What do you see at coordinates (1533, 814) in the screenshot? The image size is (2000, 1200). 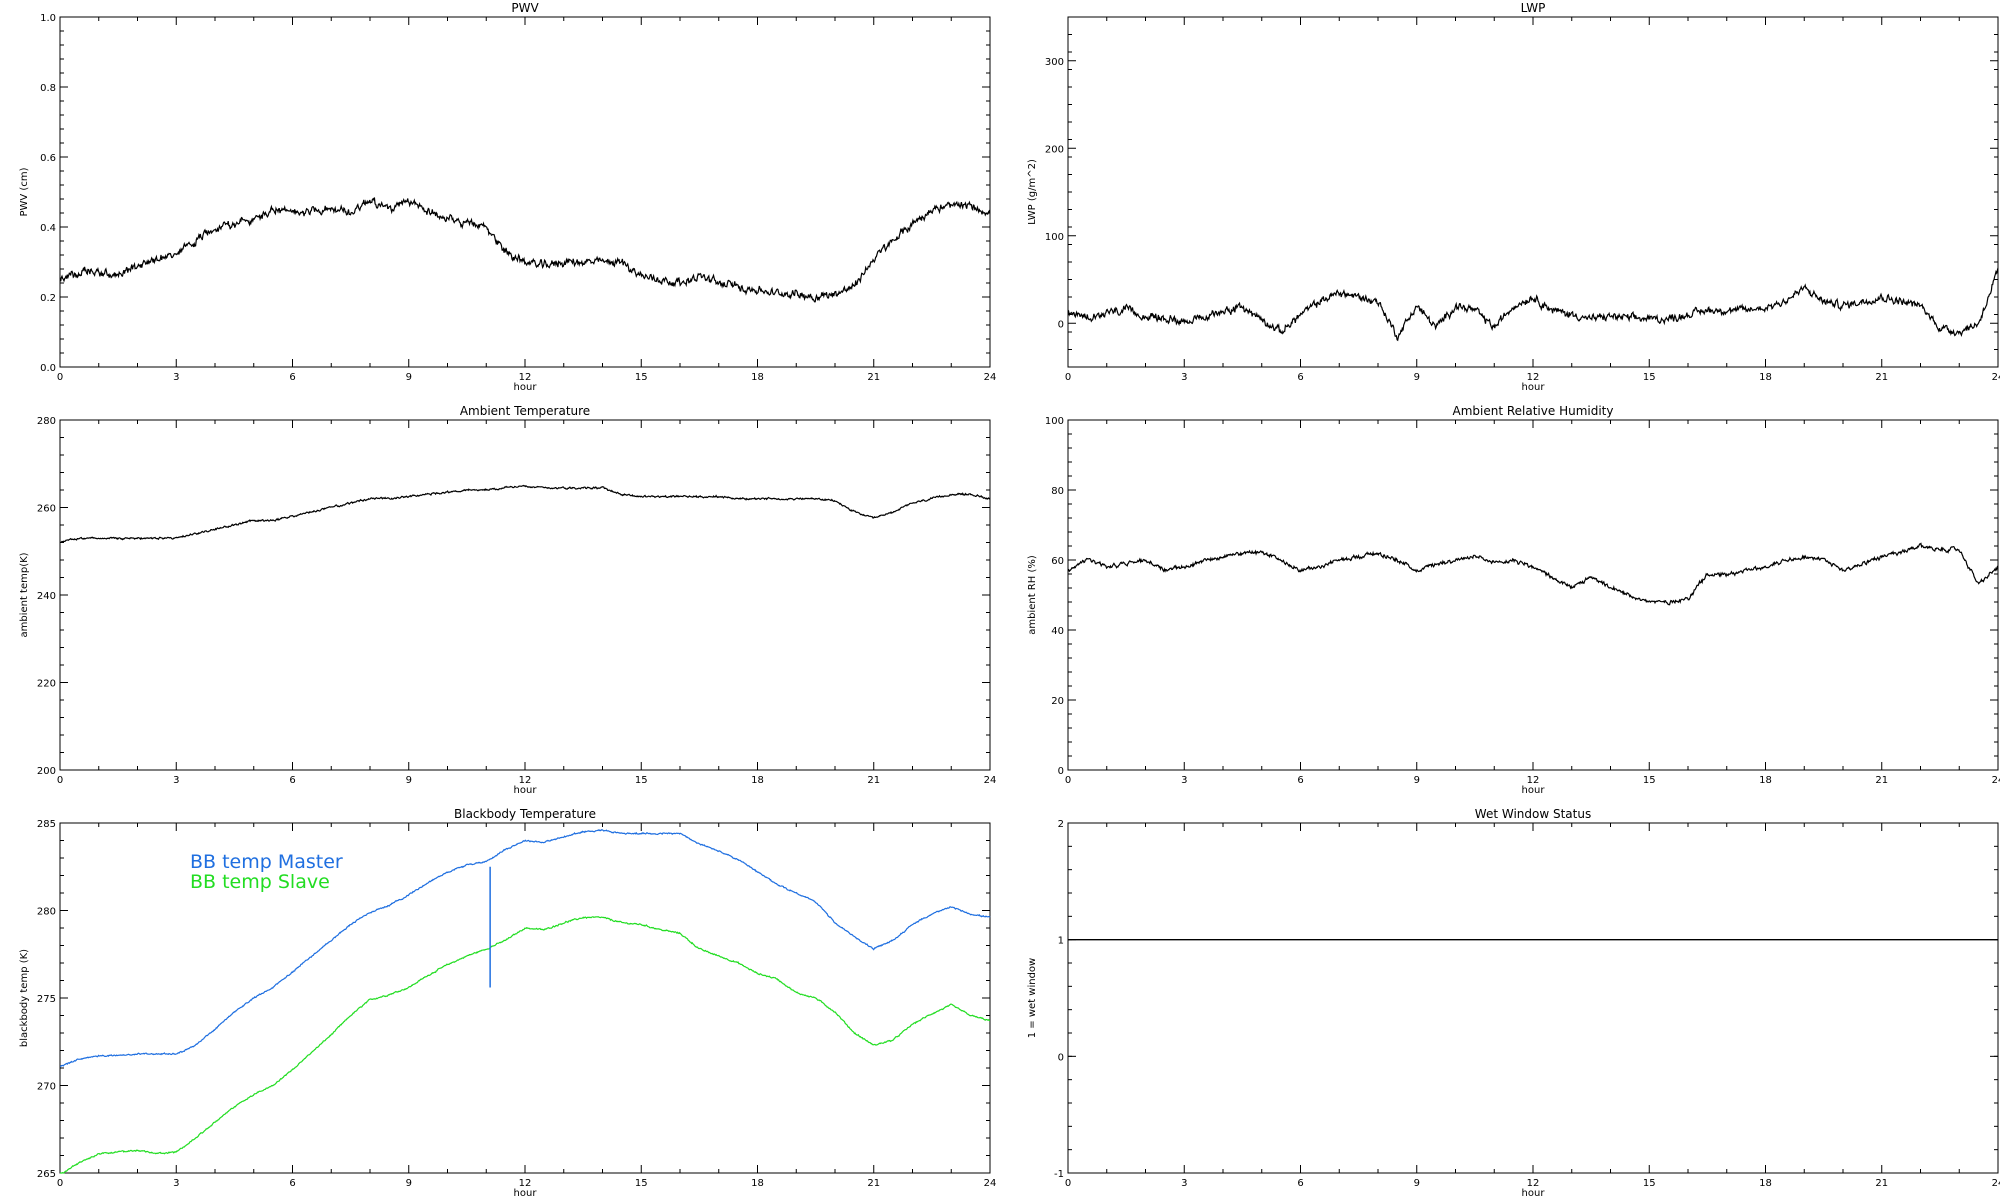 I see `chart-title: Wet Window Status` at bounding box center [1533, 814].